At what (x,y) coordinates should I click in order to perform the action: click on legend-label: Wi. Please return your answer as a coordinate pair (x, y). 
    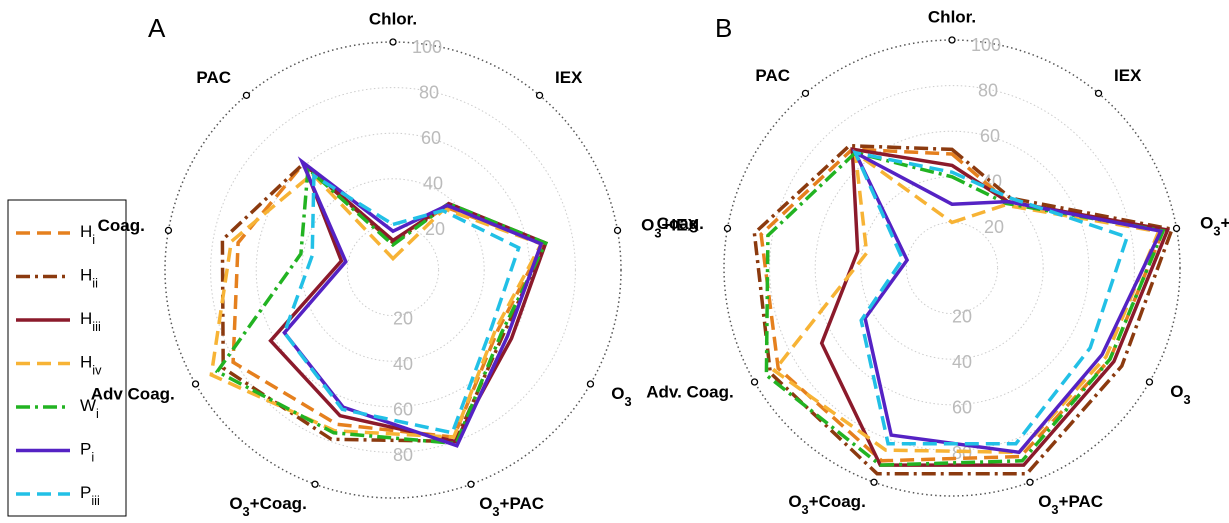
    Looking at the image, I should click on (89, 408).